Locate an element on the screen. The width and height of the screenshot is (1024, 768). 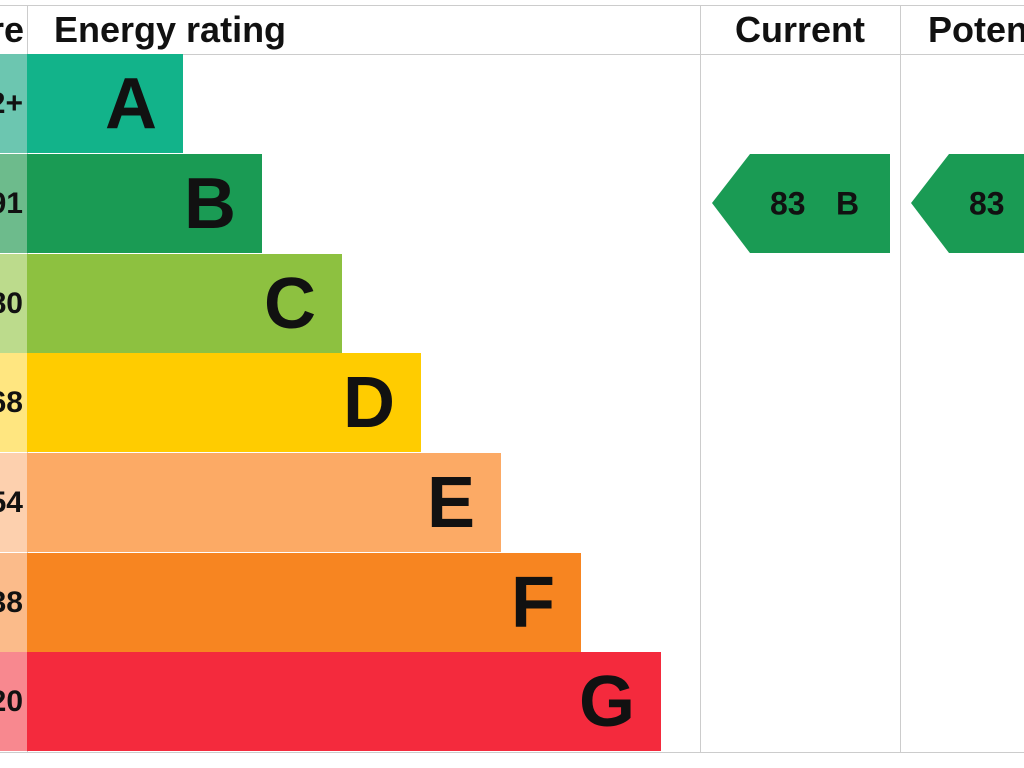
rating-band: F is located at coordinates (304, 602).